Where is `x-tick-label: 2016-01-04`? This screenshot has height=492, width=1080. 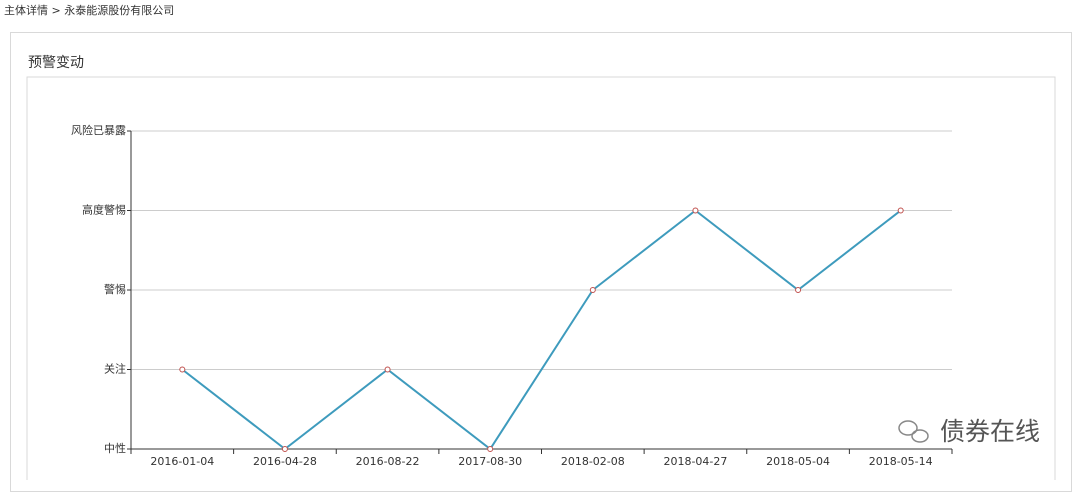
x-tick-label: 2016-01-04 is located at coordinates (182, 461).